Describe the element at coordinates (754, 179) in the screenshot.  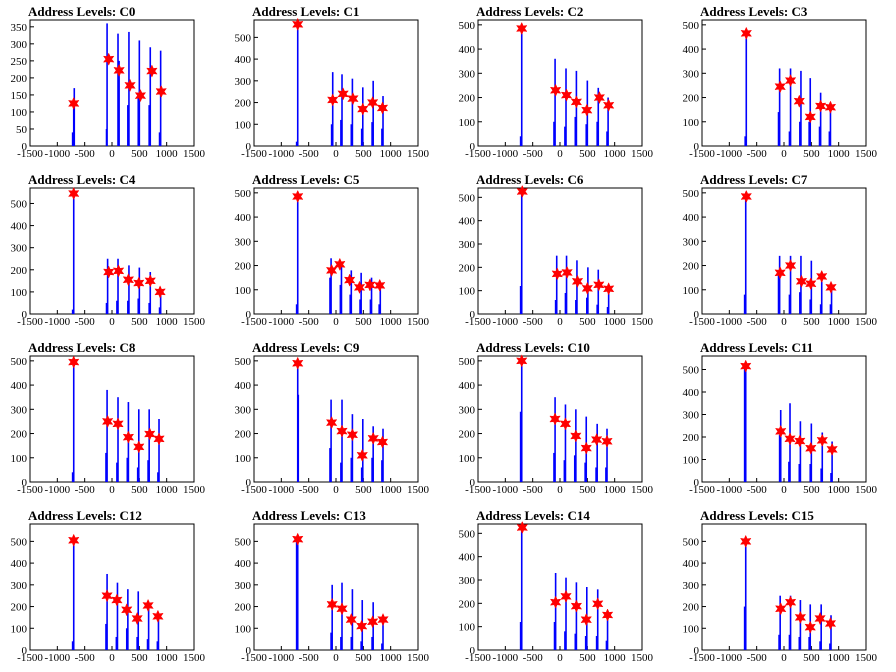
I see `chart-title: Address Levels: C7` at that location.